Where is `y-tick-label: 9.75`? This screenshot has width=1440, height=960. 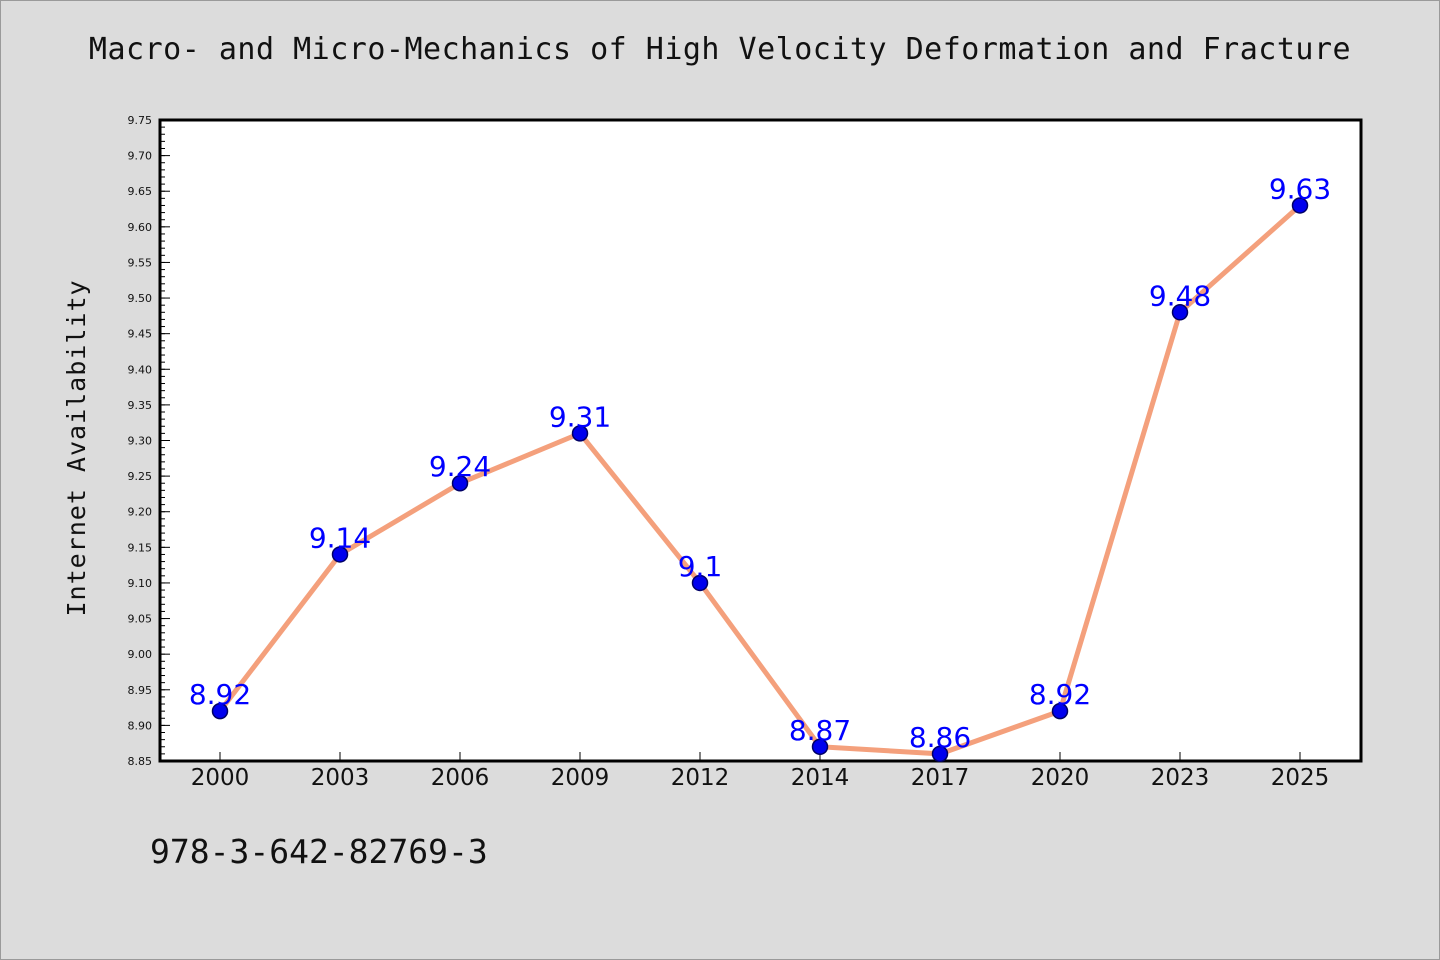
y-tick-label: 9.75 is located at coordinates (140, 120).